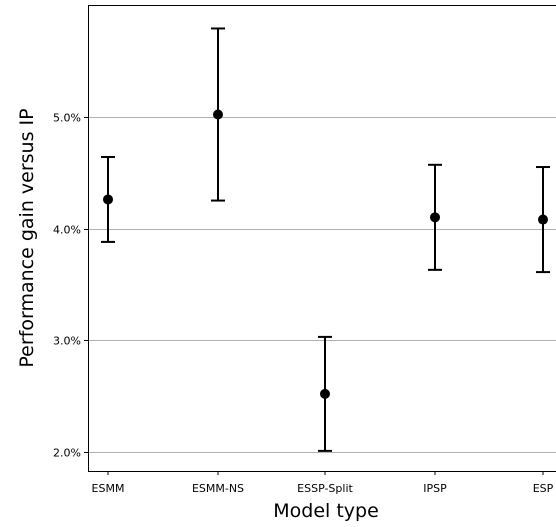  Describe the element at coordinates (67, 230) in the screenshot. I see `y-tick-label: 4.0%` at that location.